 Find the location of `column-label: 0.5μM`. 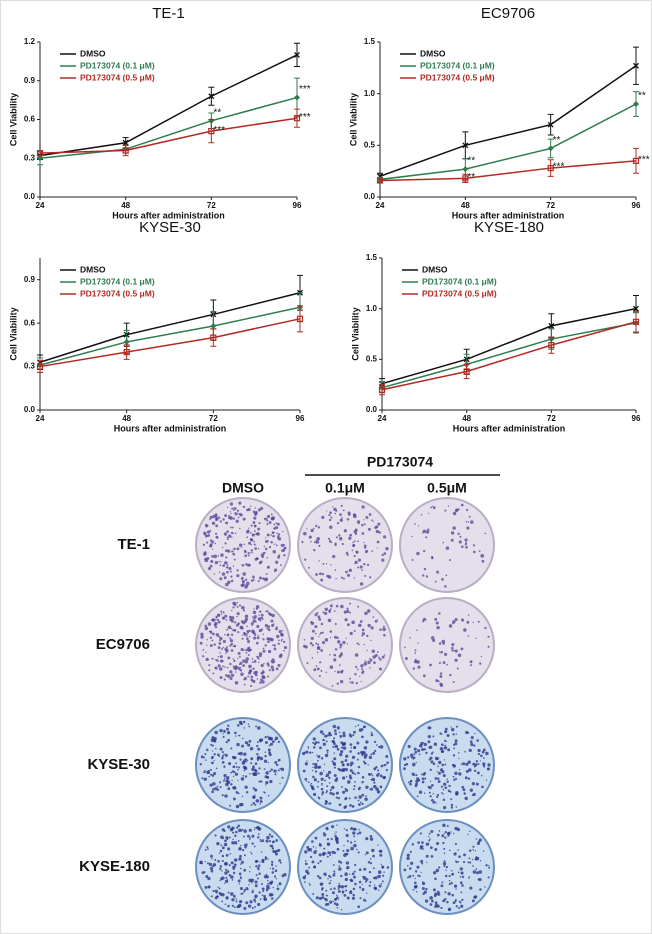

column-label: 0.5μM is located at coordinates (447, 488).